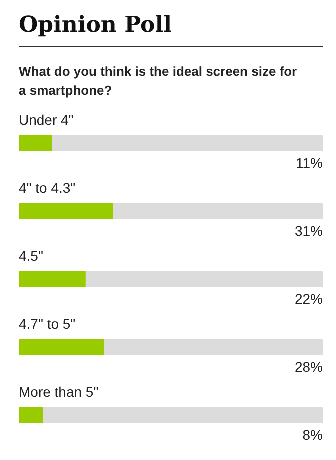 The height and width of the screenshot is (460, 336). What do you see at coordinates (46, 120) in the screenshot?
I see `y-tick-label: Under 4"` at bounding box center [46, 120].